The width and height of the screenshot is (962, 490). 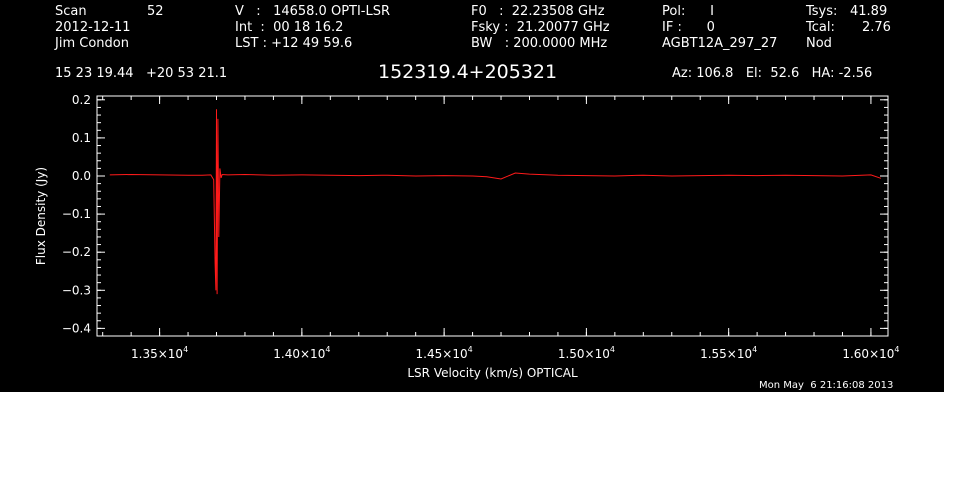 What do you see at coordinates (826, 385) in the screenshot?
I see `footer-timestamp: Mon May 6 21:16:08 2013` at bounding box center [826, 385].